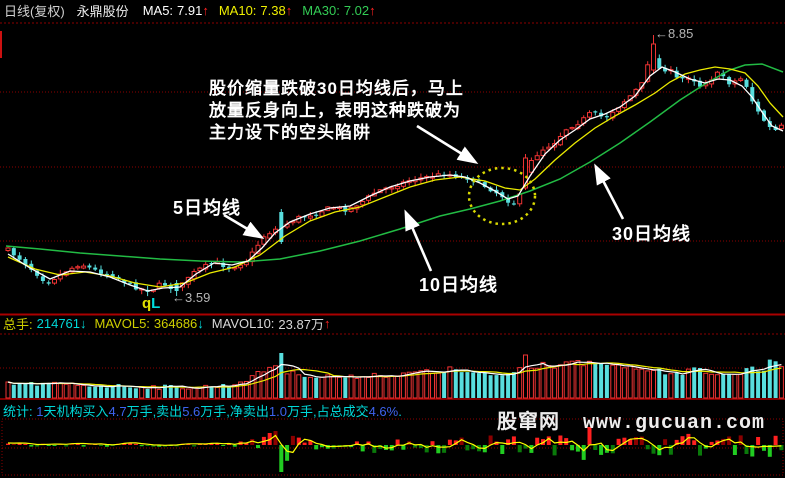  I want to click on stats-segment: 天机构买入, so click(76, 411).